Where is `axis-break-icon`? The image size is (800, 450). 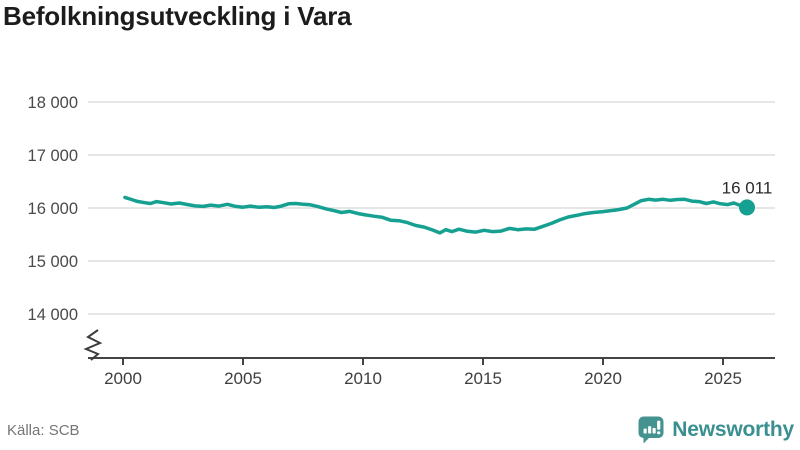 axis-break-icon is located at coordinates (93, 345).